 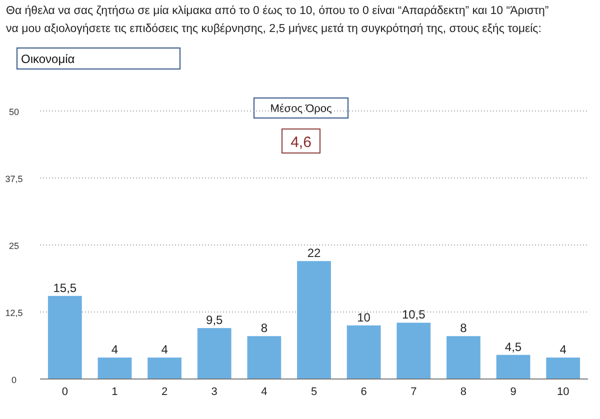 I want to click on x-tick-label: 1, so click(x=115, y=392).